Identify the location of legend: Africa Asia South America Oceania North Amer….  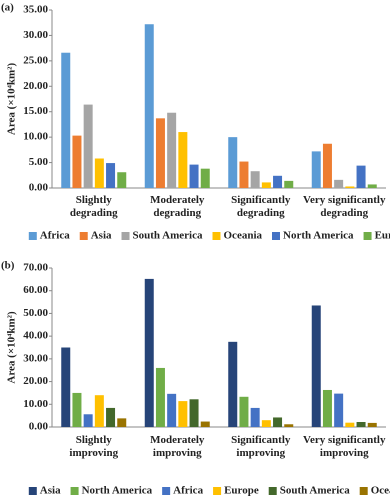
(209, 236).